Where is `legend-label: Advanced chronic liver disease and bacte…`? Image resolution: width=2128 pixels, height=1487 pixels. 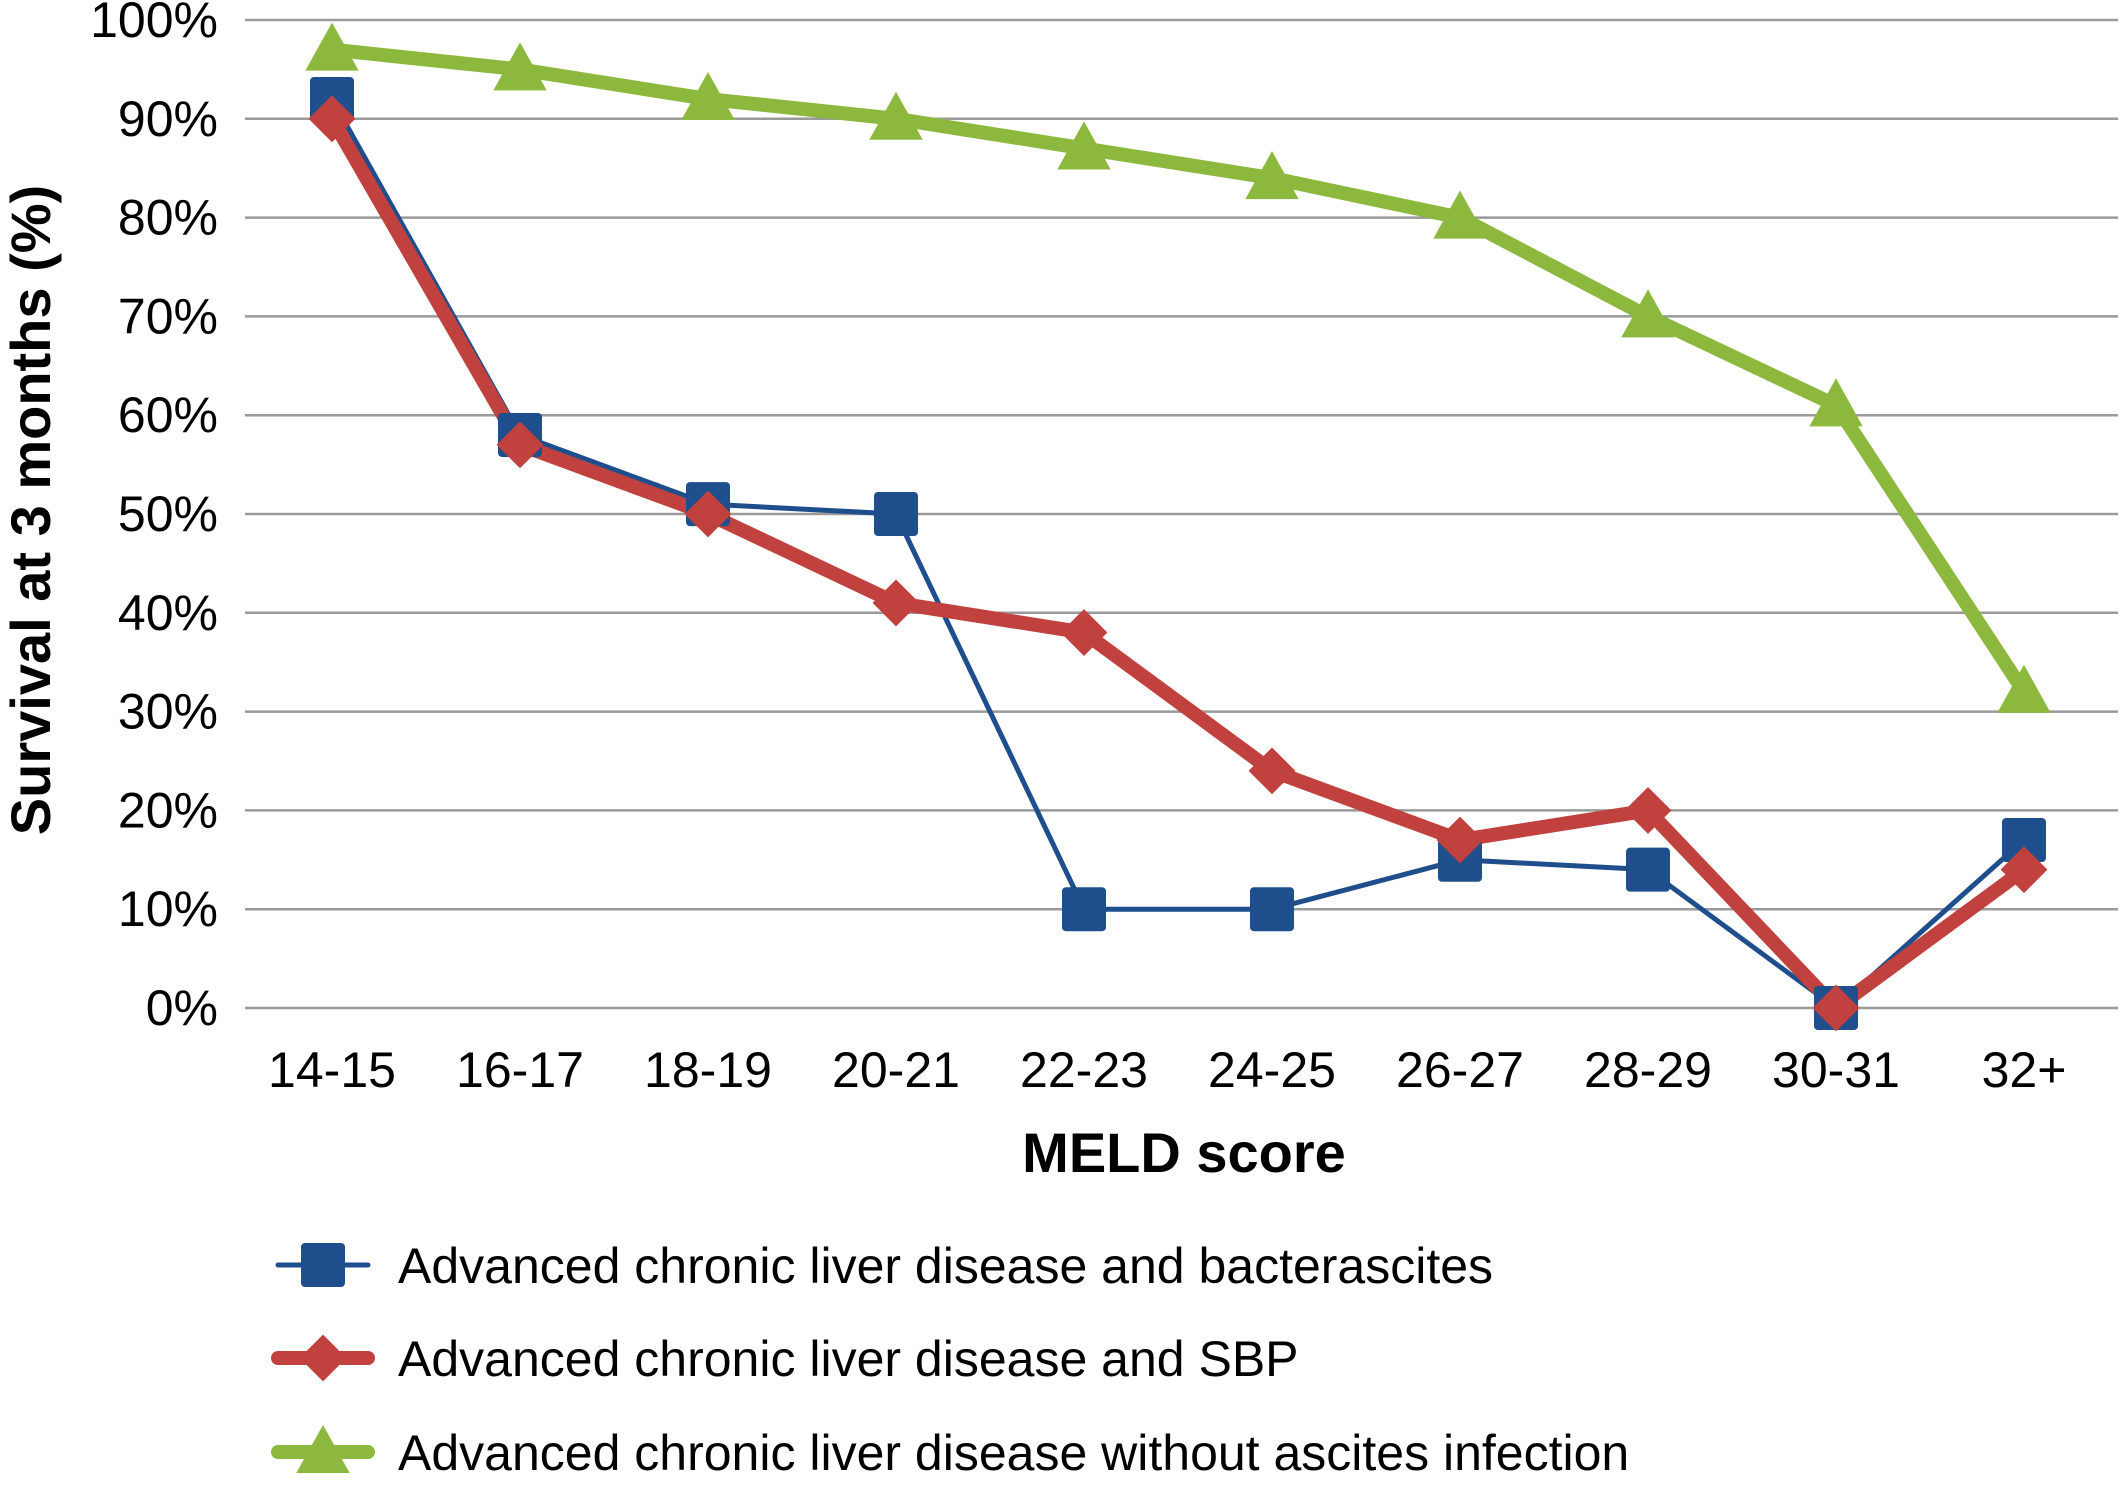 legend-label: Advanced chronic liver disease and bacte… is located at coordinates (945, 1266).